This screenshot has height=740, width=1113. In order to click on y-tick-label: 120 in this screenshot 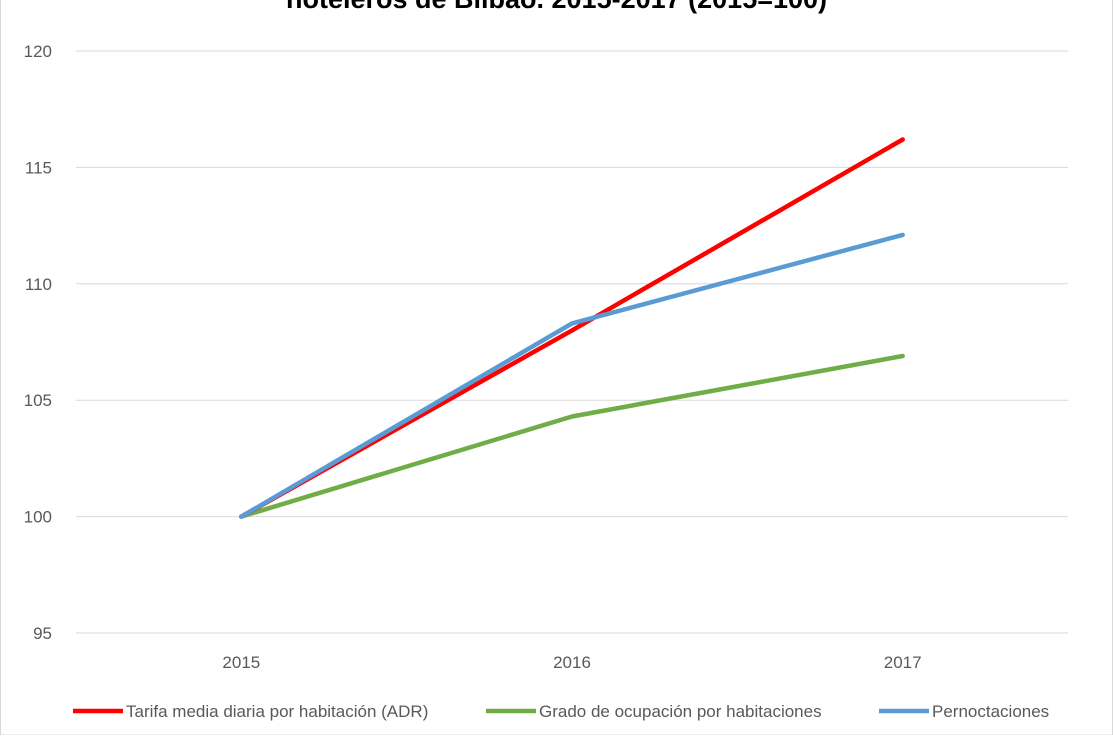, I will do `click(38, 51)`.